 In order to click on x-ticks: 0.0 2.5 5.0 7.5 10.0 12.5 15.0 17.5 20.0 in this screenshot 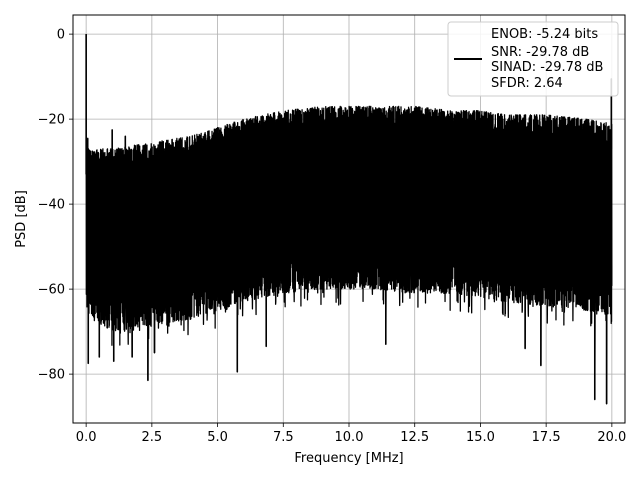, I will do `click(351, 434)`.